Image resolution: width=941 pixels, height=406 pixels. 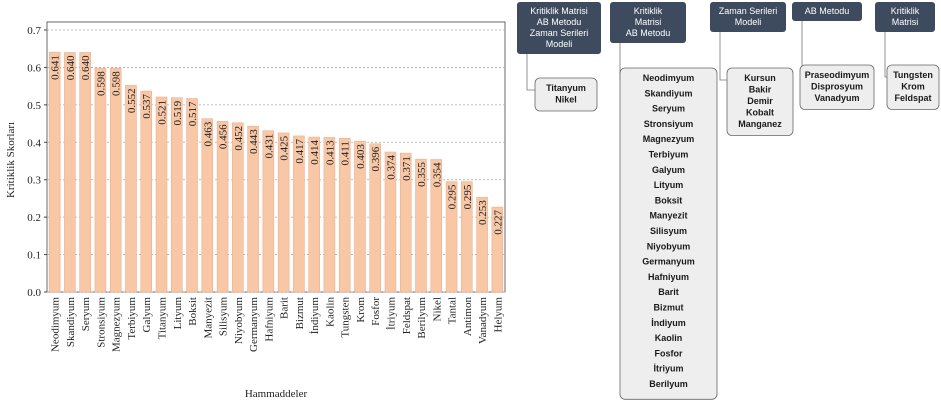 What do you see at coordinates (483, 320) in the screenshot?
I see `x-tick-label: Vanadyum` at bounding box center [483, 320].